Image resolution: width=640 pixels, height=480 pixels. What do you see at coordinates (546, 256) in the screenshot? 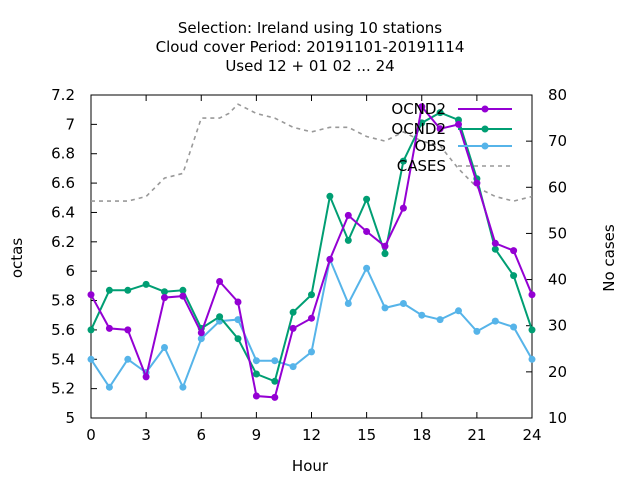
I see `y2-axis-ticks: 10 20 30 40 50 60 70 80` at bounding box center [546, 256].